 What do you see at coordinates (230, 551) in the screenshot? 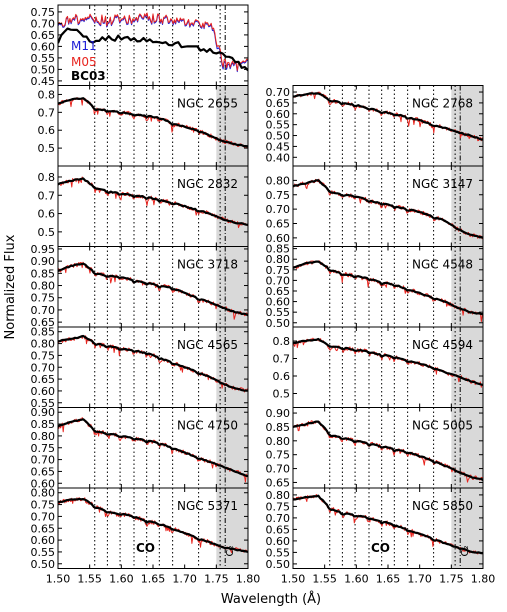
I see `c2-label: C₂` at bounding box center [230, 551].